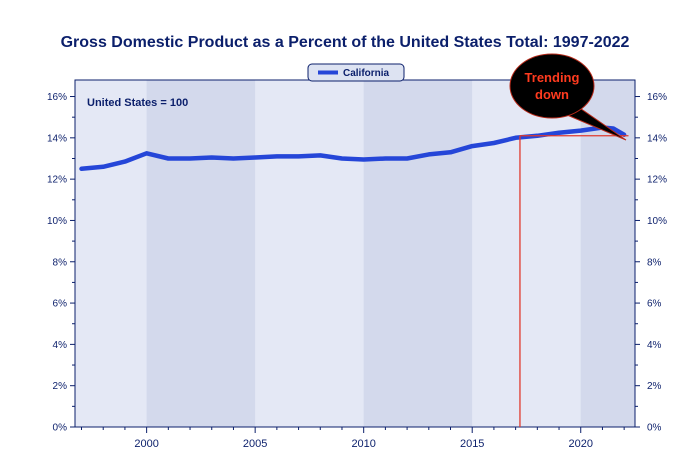  I want to click on y-tick-label-right: 8%, so click(654, 262).